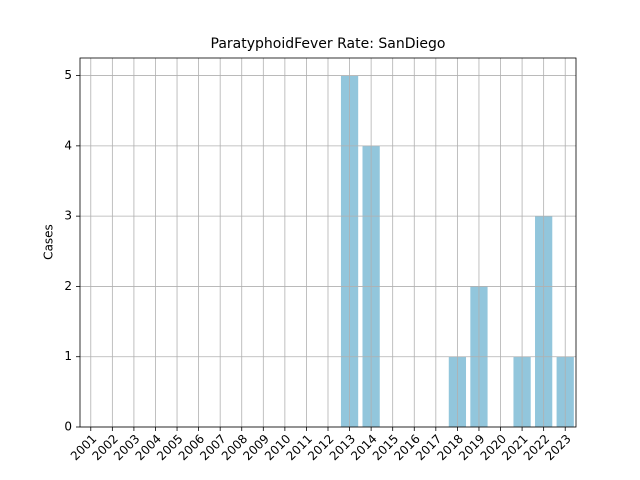 This screenshot has width=640, height=480. What do you see at coordinates (68, 286) in the screenshot?
I see `y-tick-label: 2` at bounding box center [68, 286].